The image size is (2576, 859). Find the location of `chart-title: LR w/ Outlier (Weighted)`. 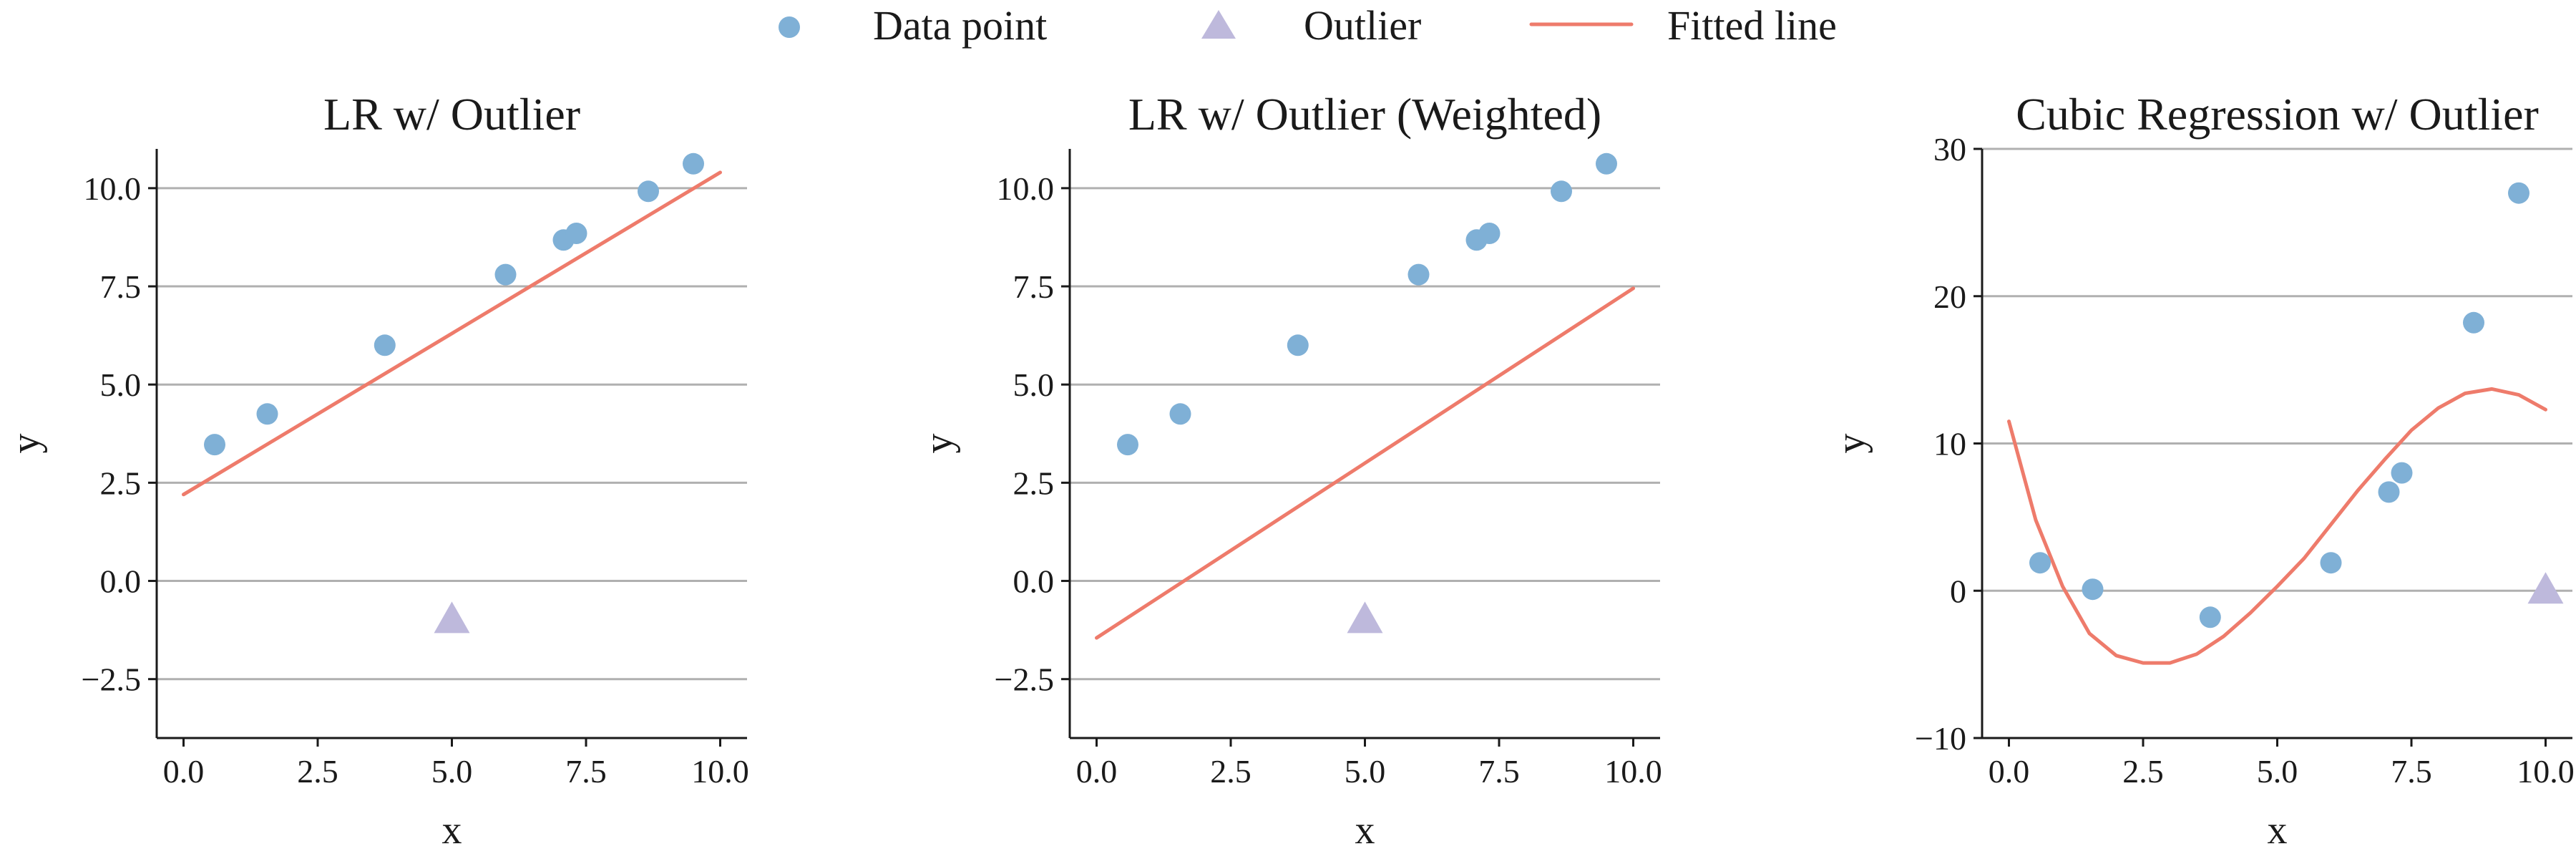

chart-title: LR w/ Outlier (Weighted) is located at coordinates (1364, 114).